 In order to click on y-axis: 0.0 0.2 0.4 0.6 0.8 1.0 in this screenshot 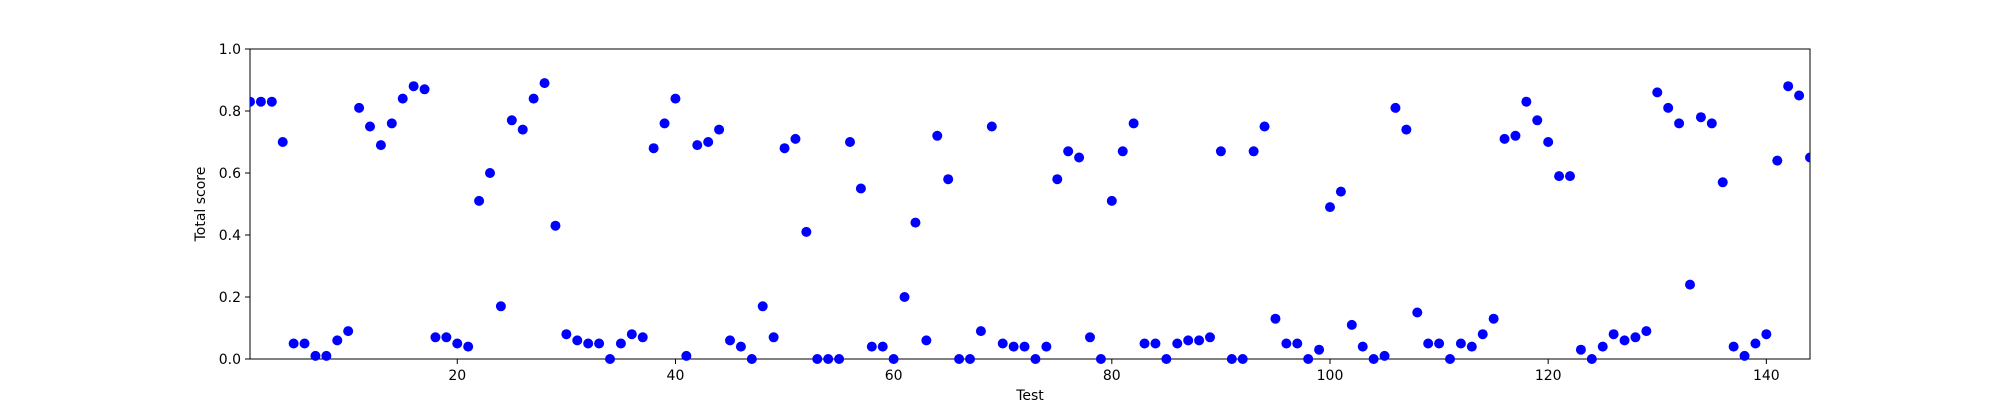, I will do `click(234, 205)`.